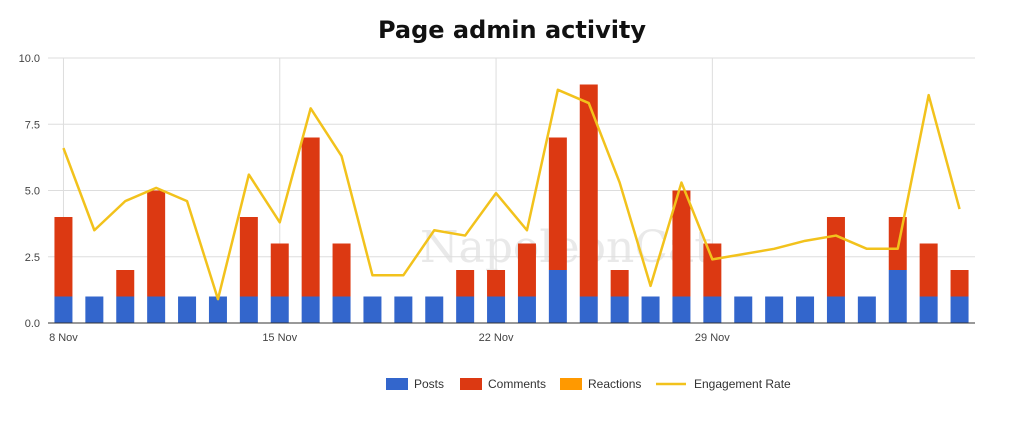 The height and width of the screenshot is (428, 1024). What do you see at coordinates (63, 338) in the screenshot?
I see `x-tick-label: 8 Nov` at bounding box center [63, 338].